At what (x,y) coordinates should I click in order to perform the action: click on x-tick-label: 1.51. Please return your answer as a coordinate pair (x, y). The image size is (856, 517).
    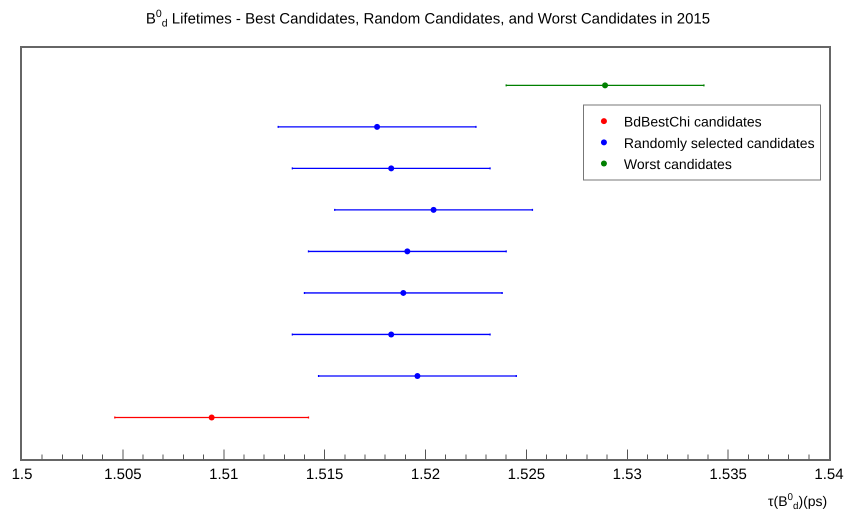
    Looking at the image, I should click on (223, 474).